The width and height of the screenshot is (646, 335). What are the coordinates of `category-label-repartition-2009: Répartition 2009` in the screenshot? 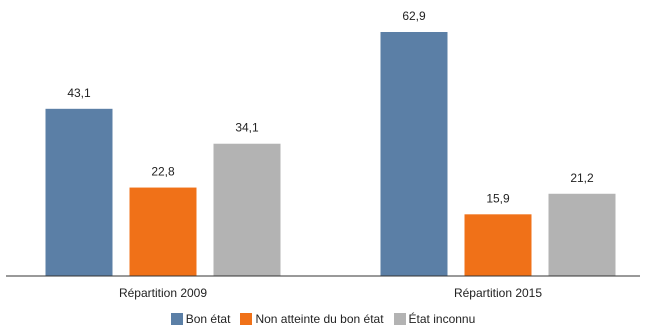 It's located at (163, 293).